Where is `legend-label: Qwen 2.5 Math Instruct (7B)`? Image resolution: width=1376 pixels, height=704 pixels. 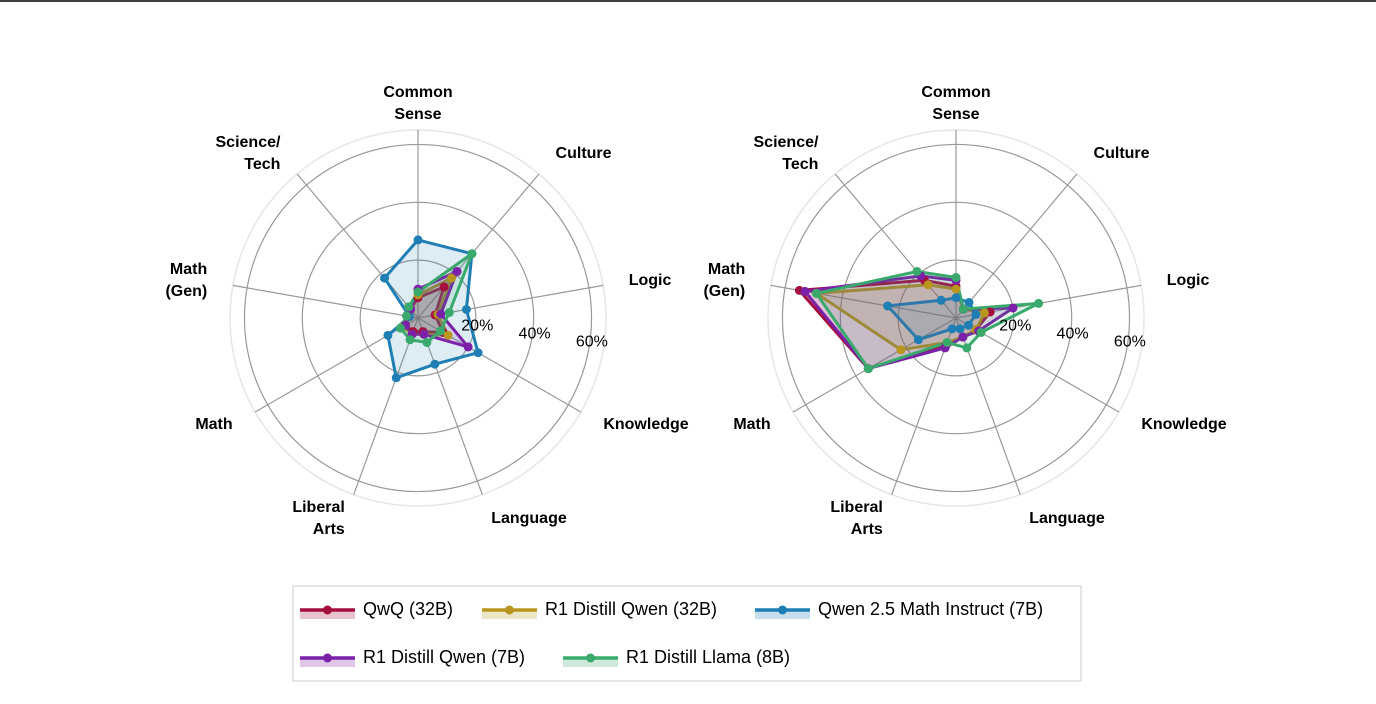
legend-label: Qwen 2.5 Math Instruct (7B) is located at coordinates (930, 609).